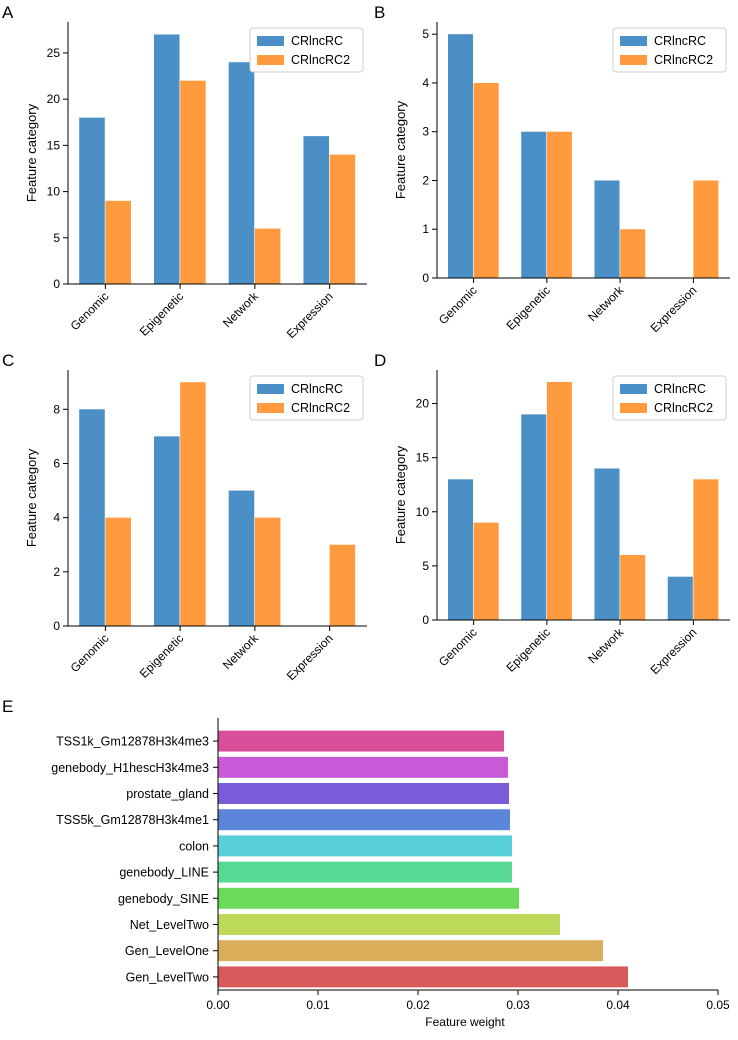  Describe the element at coordinates (163, 899) in the screenshot. I see `y-tick-label-genebody_sine: genebody_SINE` at that location.